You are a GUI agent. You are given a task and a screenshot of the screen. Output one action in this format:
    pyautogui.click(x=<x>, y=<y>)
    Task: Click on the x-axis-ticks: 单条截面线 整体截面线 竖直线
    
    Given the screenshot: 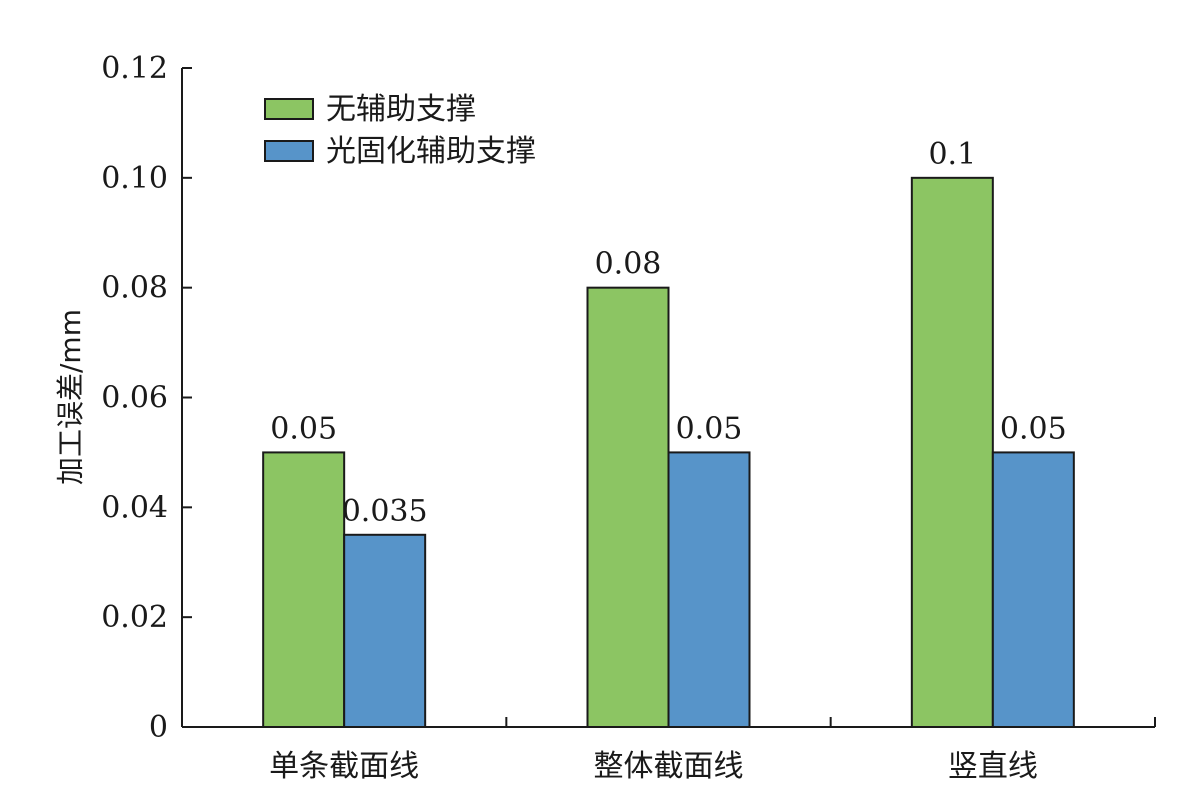 What is the action you would take?
    pyautogui.click(x=712, y=750)
    